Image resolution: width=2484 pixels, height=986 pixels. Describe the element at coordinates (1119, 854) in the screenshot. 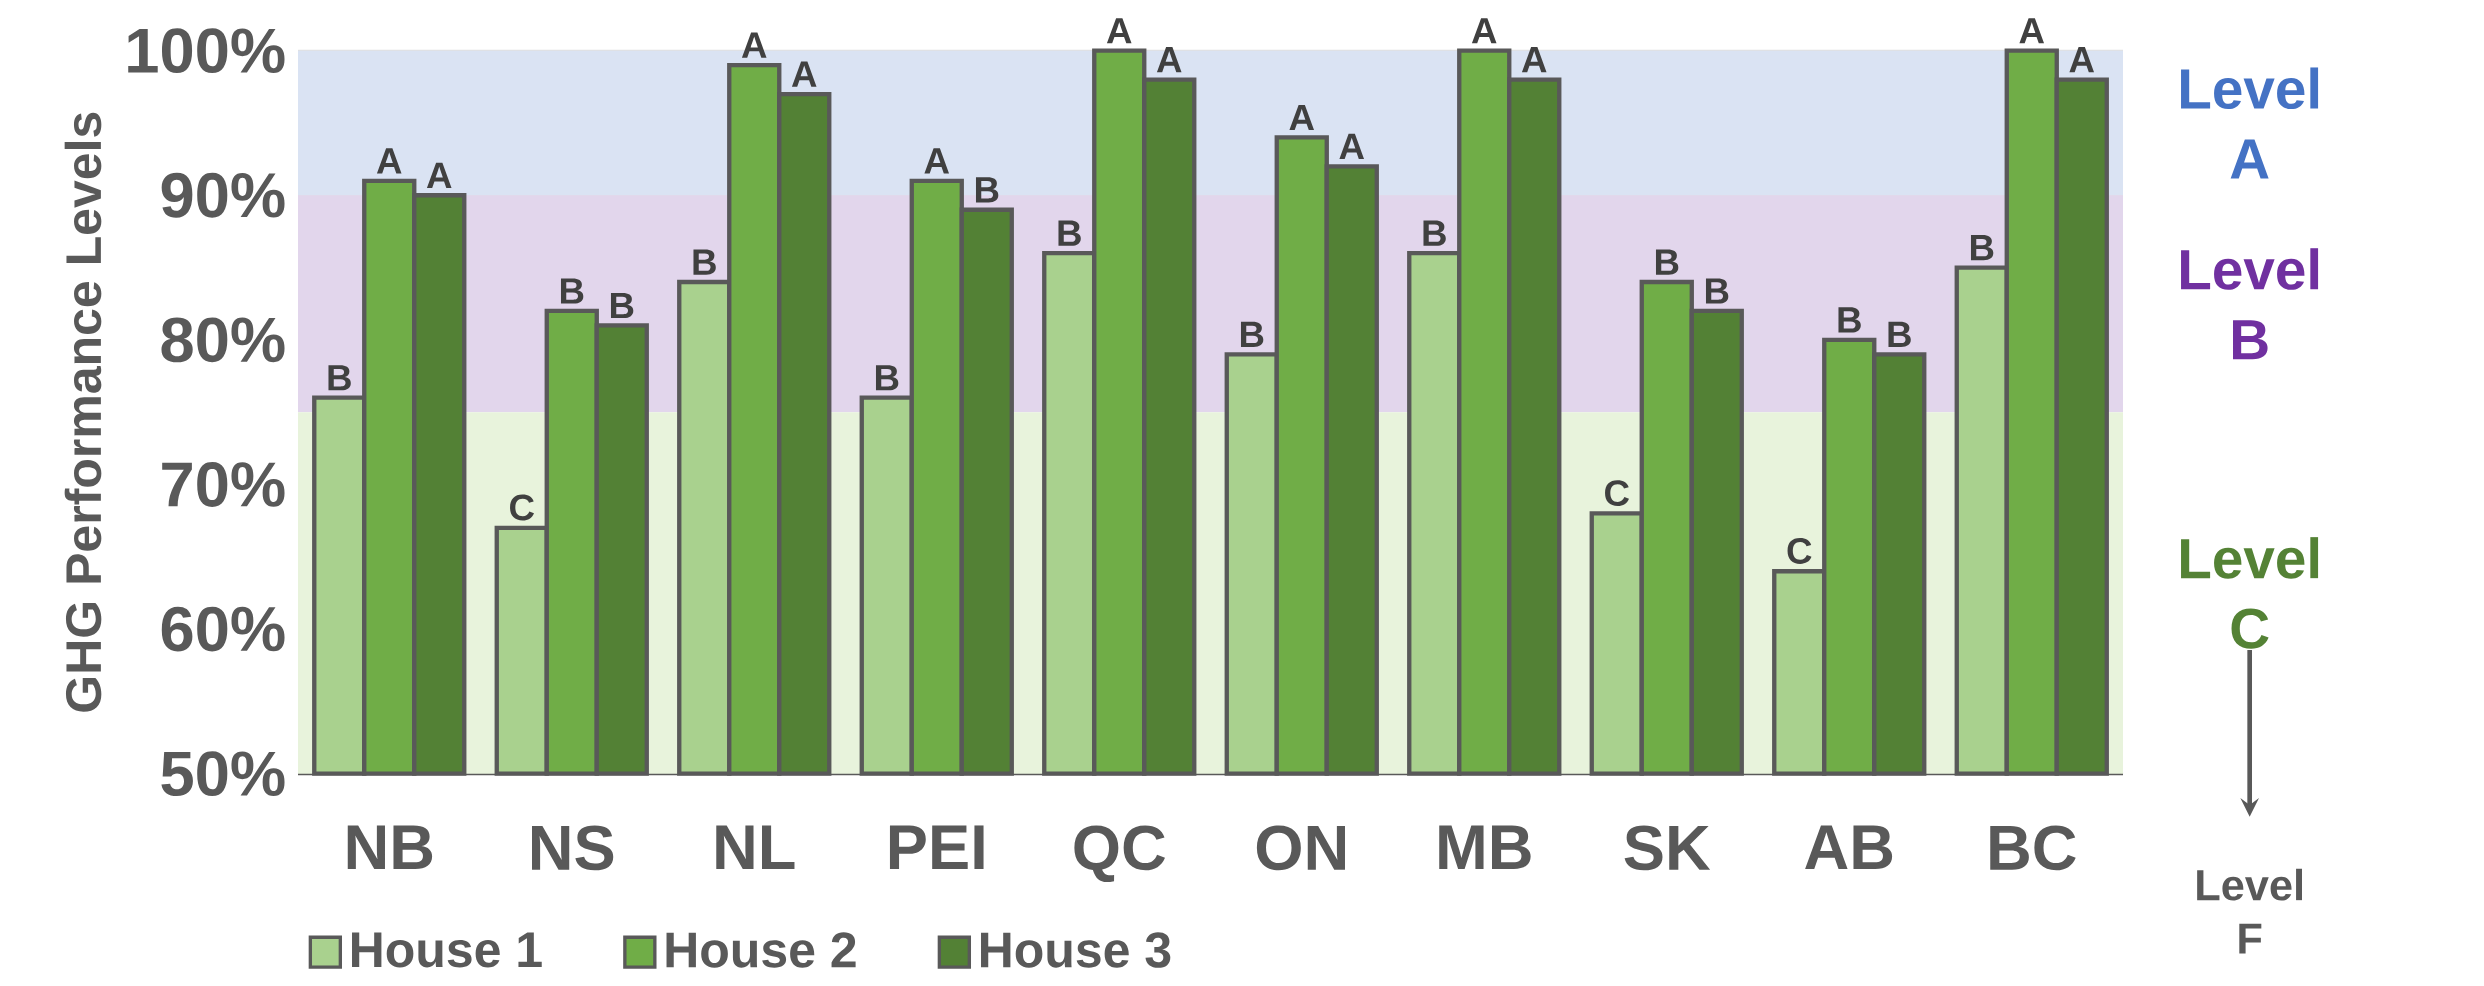

I see `x-tick-label: QC` at that location.